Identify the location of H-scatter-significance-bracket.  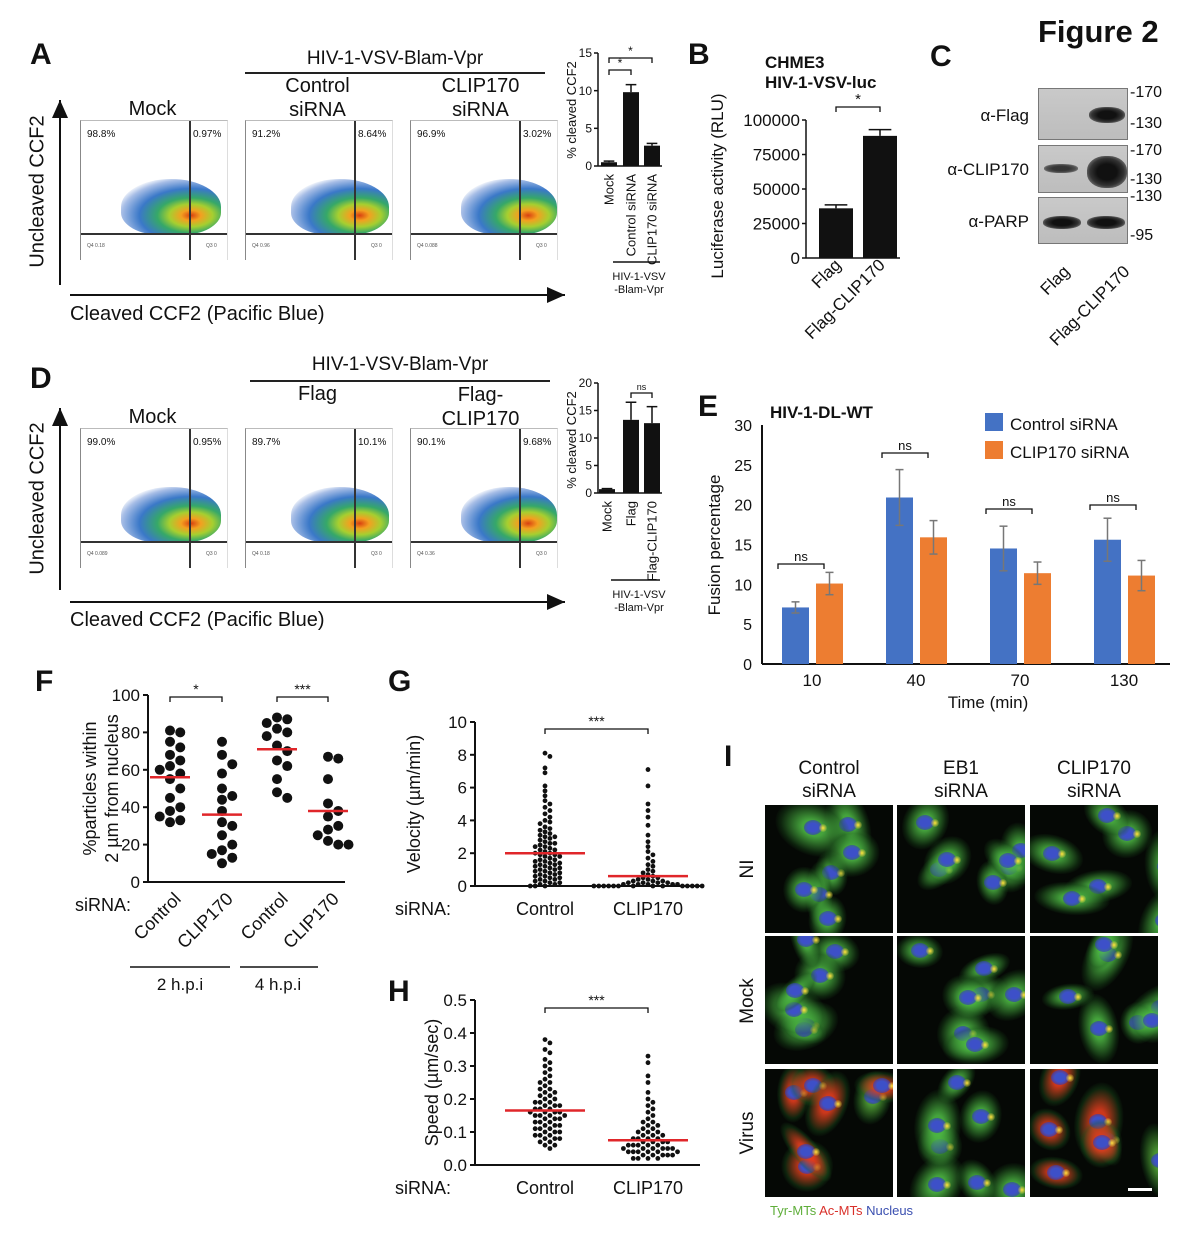
(596, 1010).